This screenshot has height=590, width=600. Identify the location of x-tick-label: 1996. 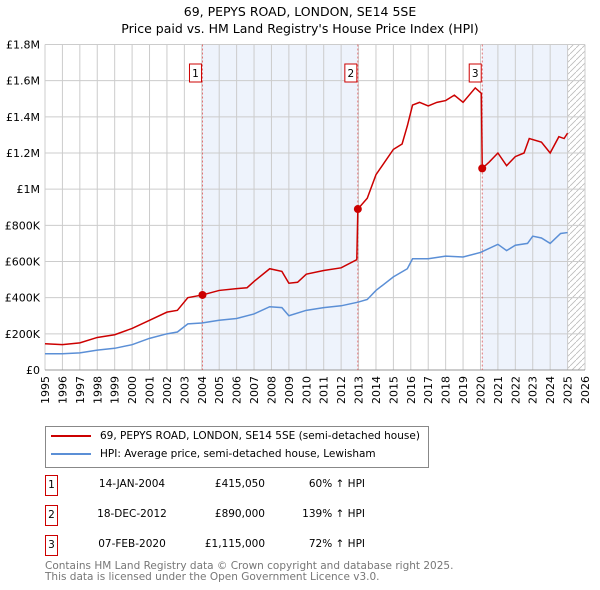
(62, 390).